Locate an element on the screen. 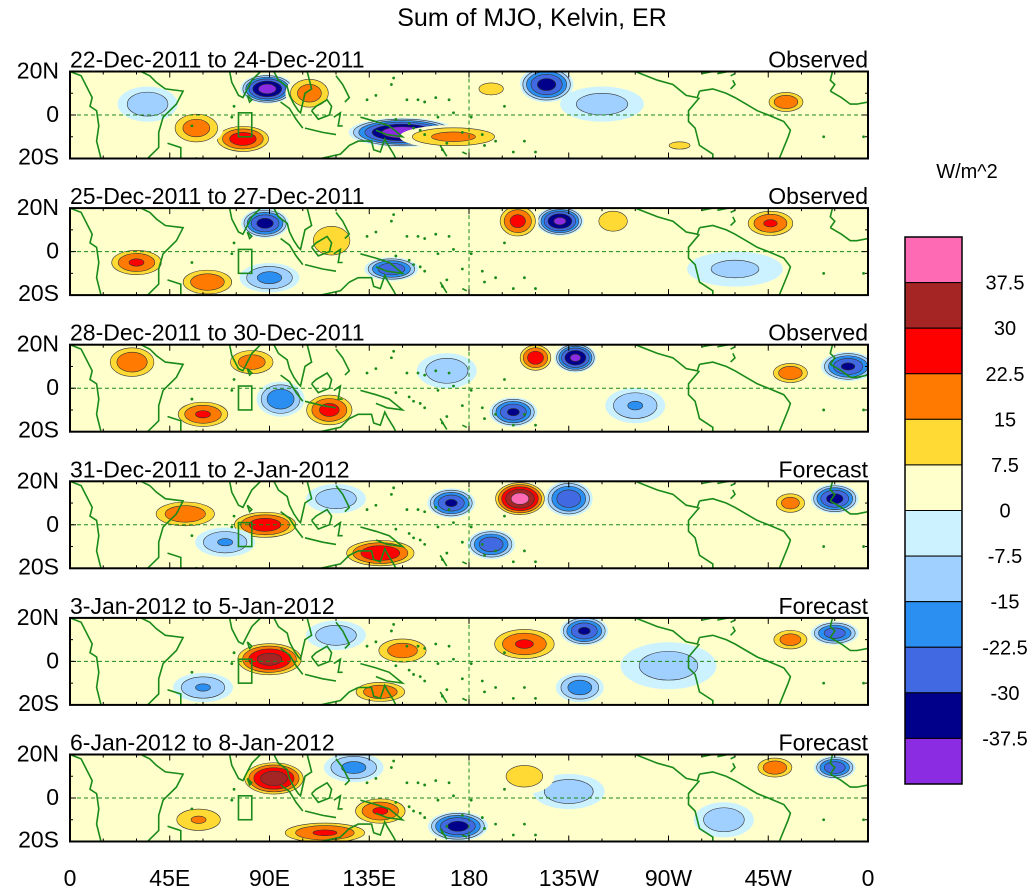  panel-period: 3-Jan-2012 to 5-Jan-2012 is located at coordinates (202, 606).